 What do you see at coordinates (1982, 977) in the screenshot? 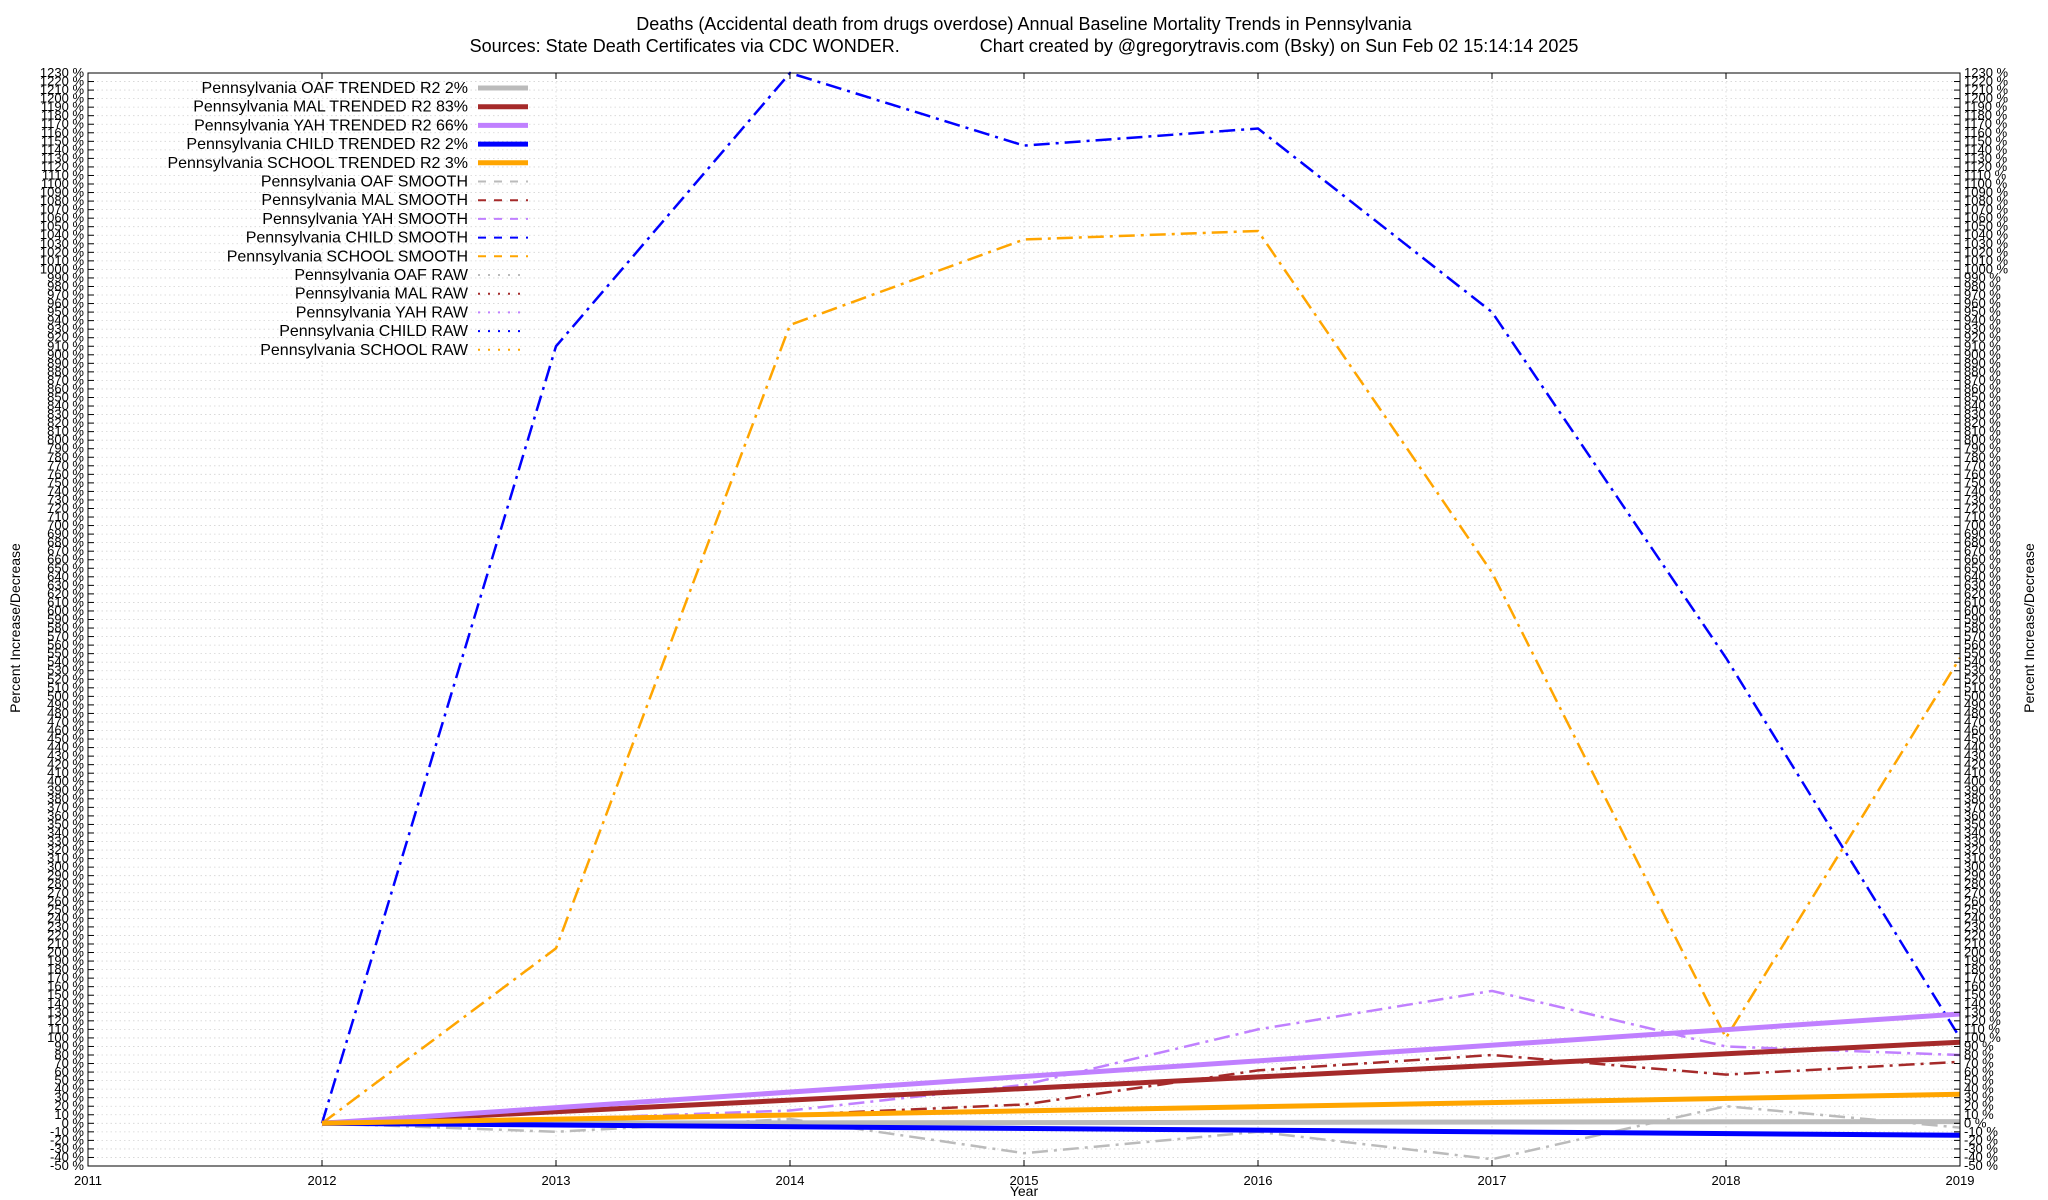
I see `y2-tick-label: 170 %` at bounding box center [1982, 977].